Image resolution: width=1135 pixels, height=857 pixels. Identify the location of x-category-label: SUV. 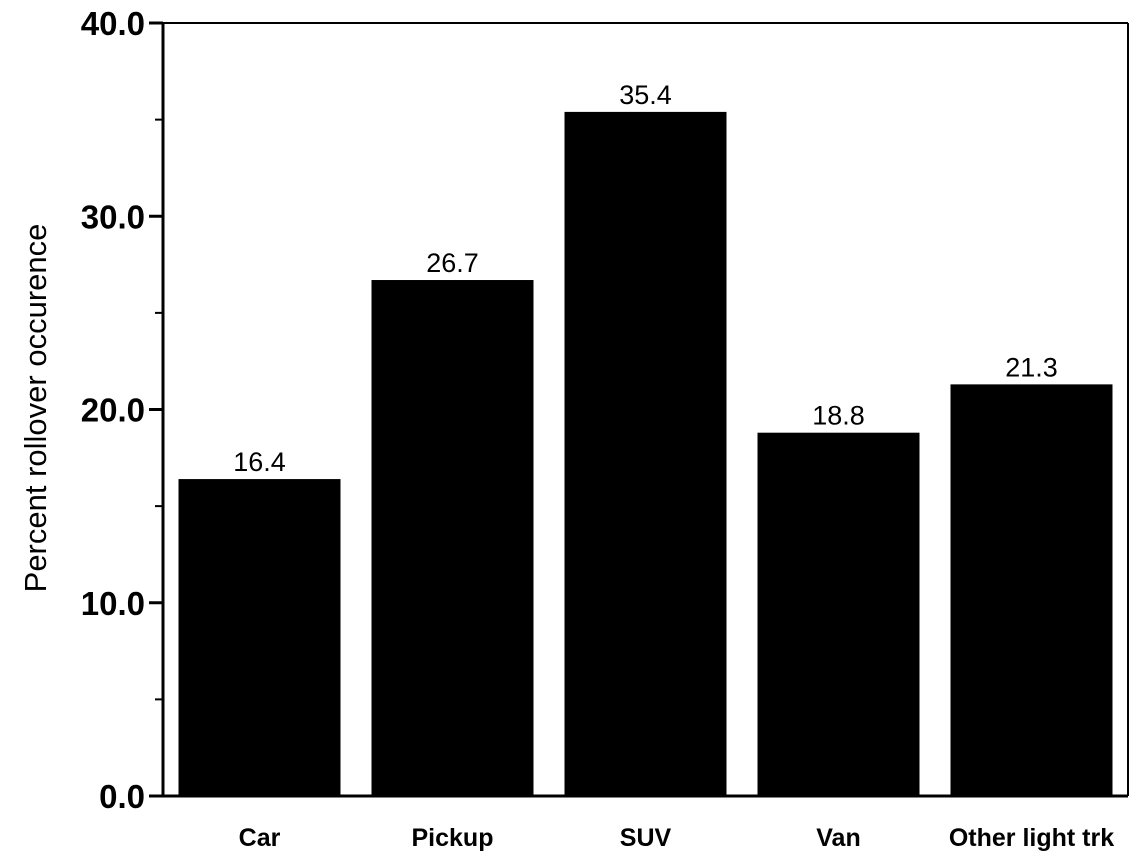
(646, 838).